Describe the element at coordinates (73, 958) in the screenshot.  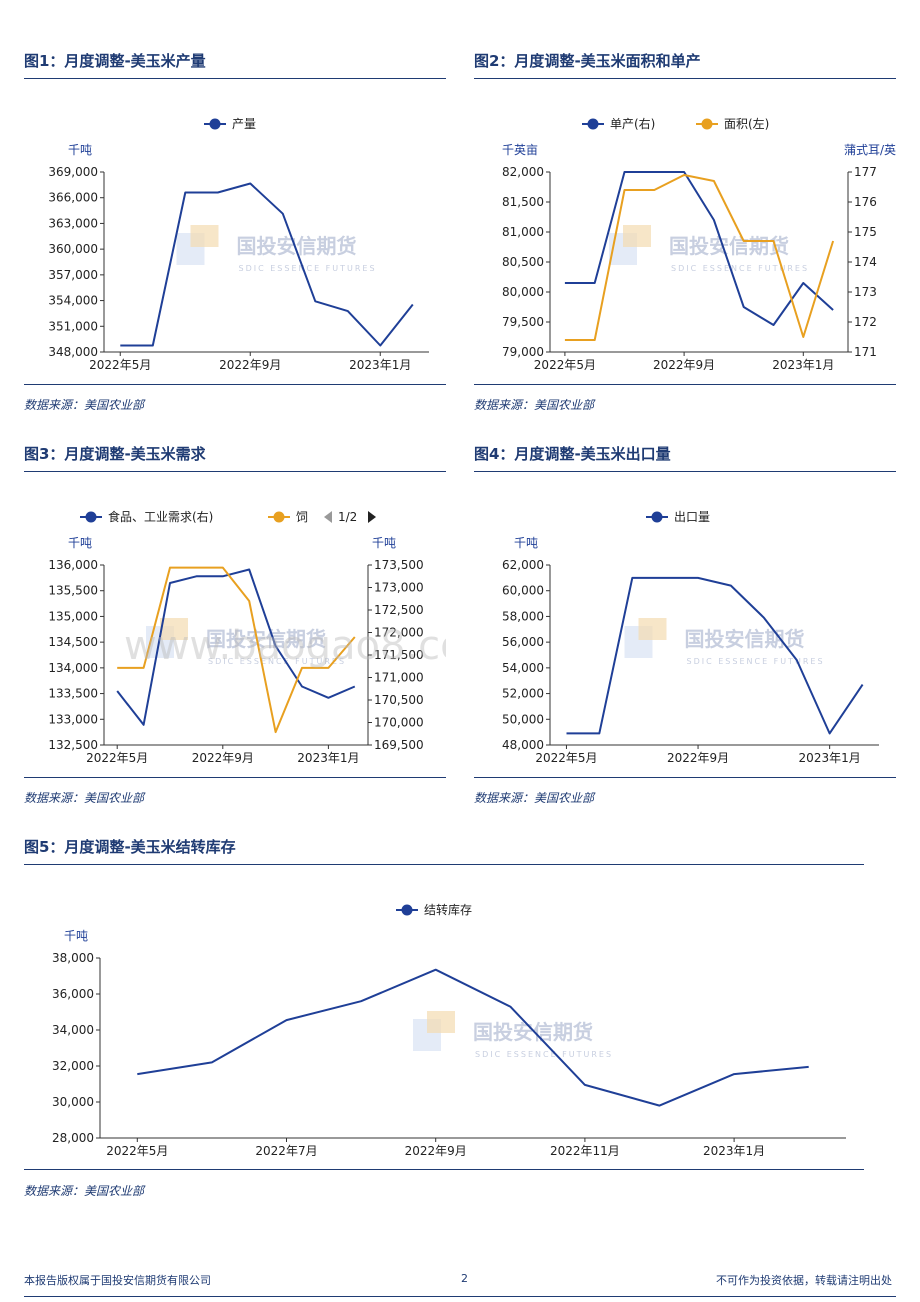
I see `y-tick-label: 38,000` at that location.